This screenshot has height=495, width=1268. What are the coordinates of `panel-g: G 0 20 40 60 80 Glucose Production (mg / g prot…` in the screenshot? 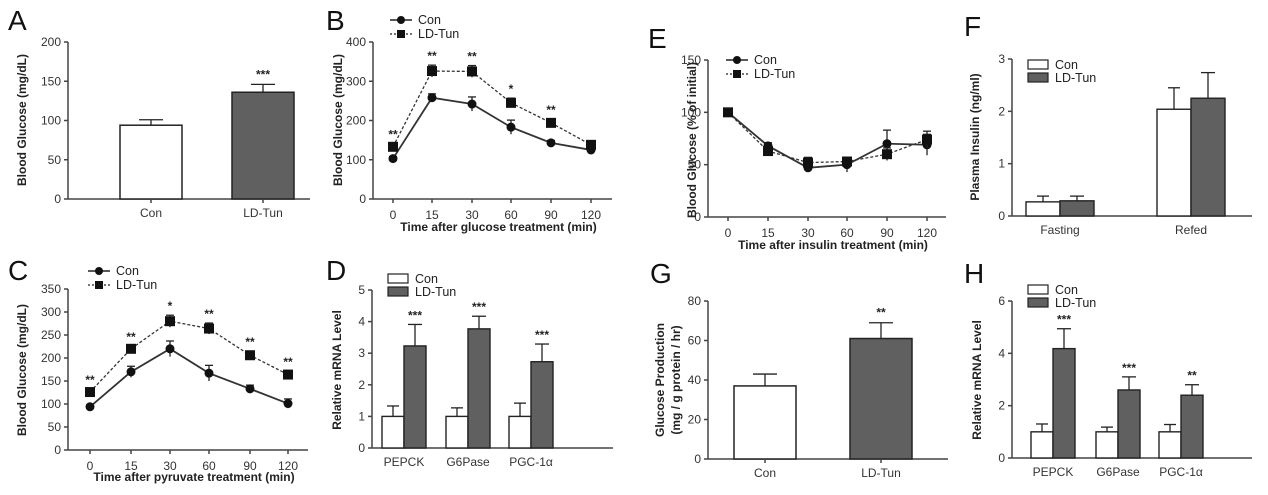 It's located at (799, 369).